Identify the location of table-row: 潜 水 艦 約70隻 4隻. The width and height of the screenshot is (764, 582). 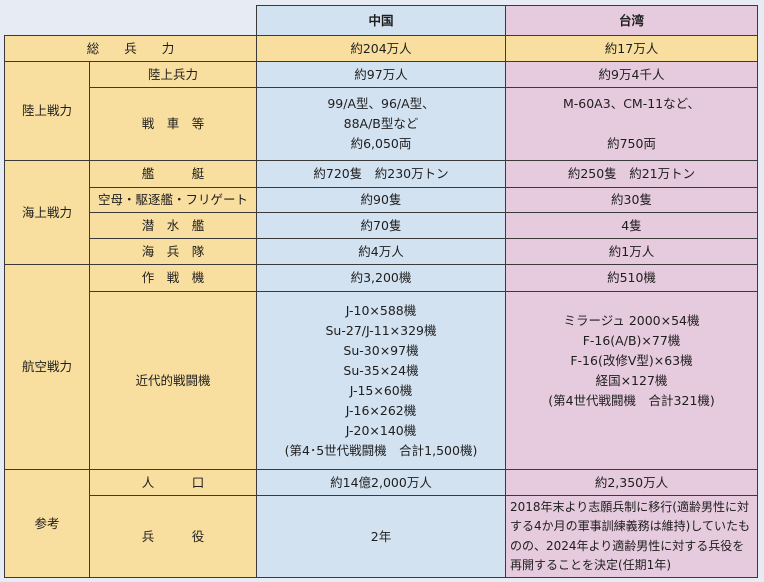
(381, 225).